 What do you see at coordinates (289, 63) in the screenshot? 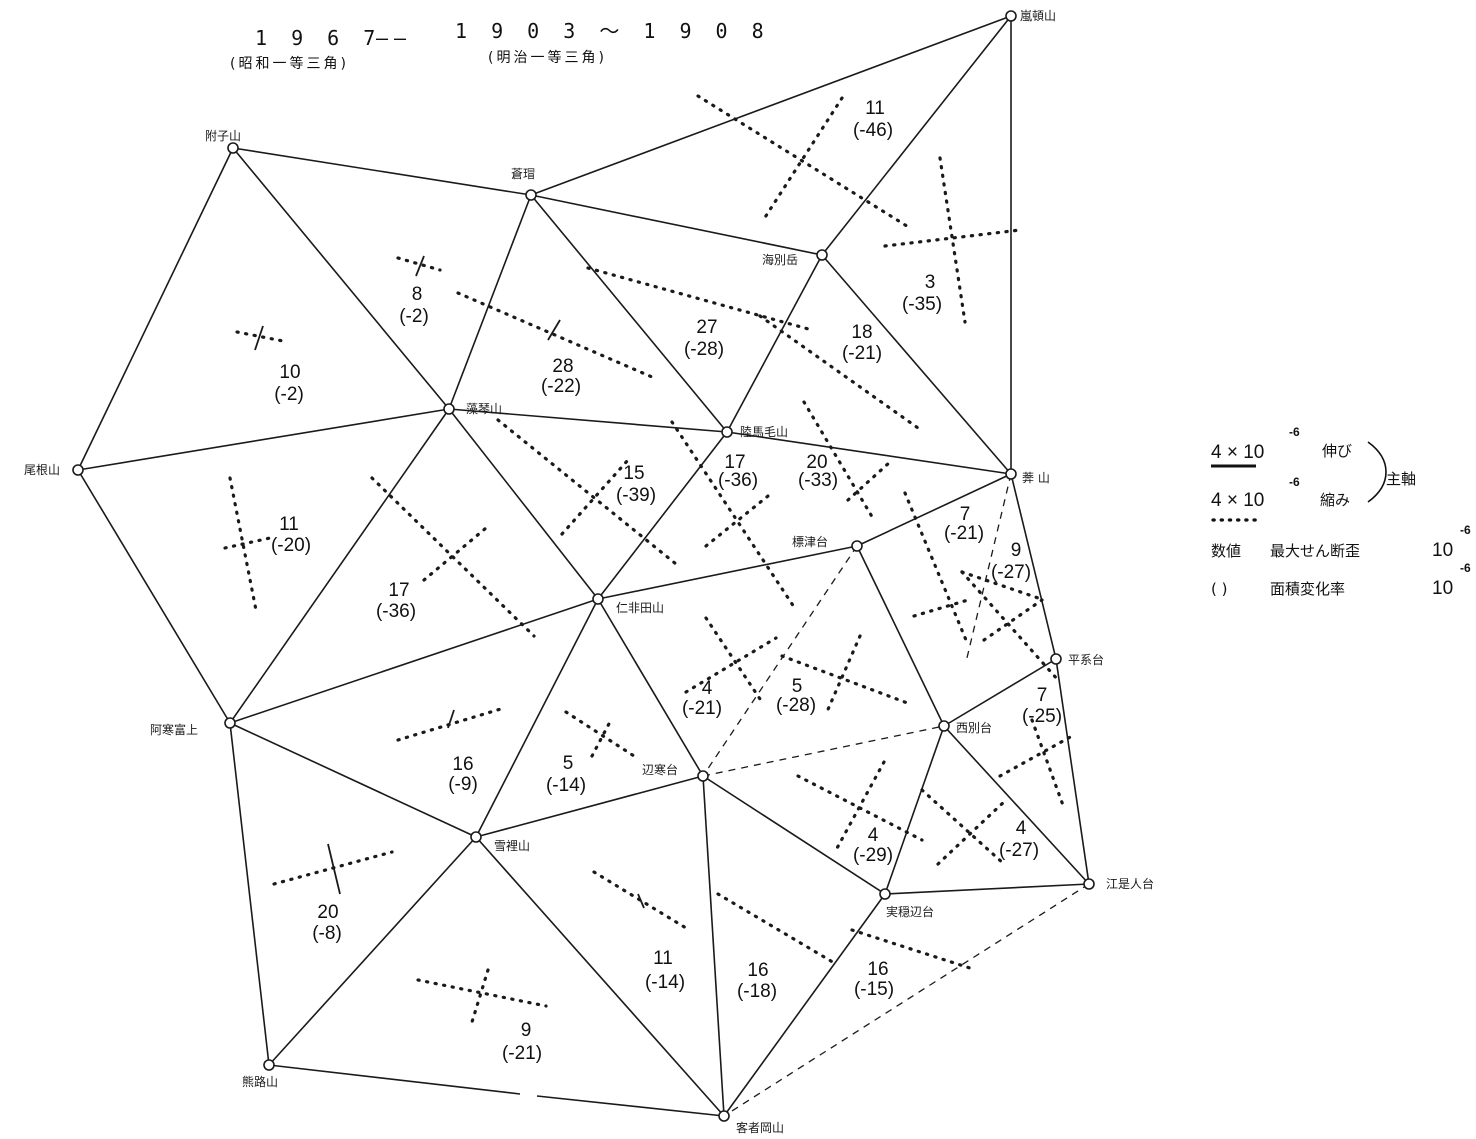
I see `survey-new-label: (昭和一等三角)` at bounding box center [289, 63].